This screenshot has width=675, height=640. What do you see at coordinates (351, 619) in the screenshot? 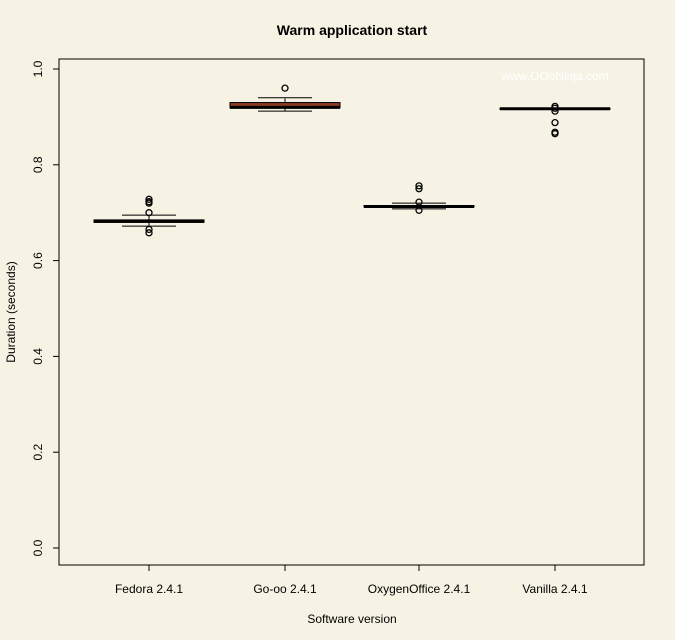
I see `x-axis-label: Software version` at bounding box center [351, 619].